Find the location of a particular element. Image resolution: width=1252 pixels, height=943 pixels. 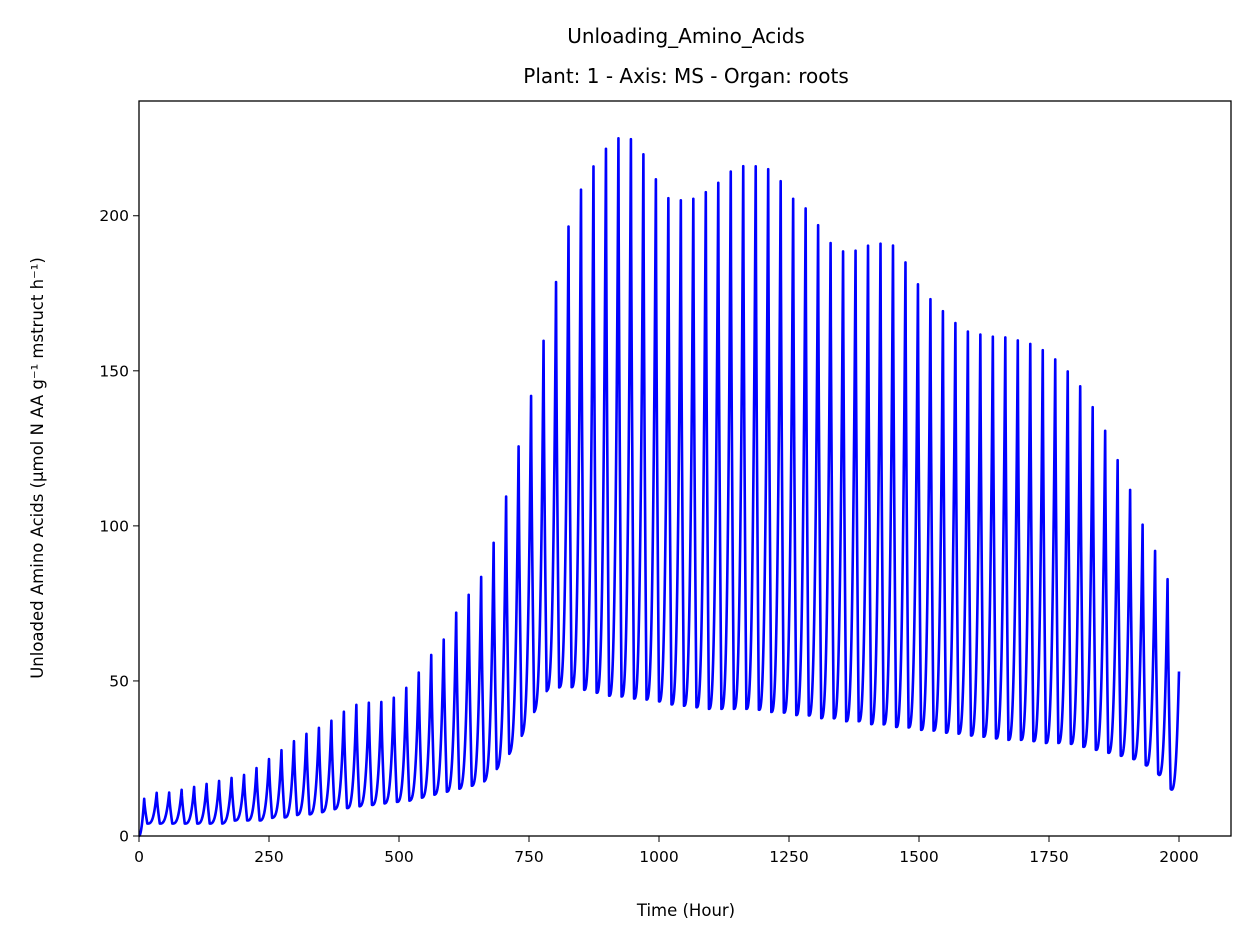

chart-title: Unloading_Amino_Acids is located at coordinates (686, 36).